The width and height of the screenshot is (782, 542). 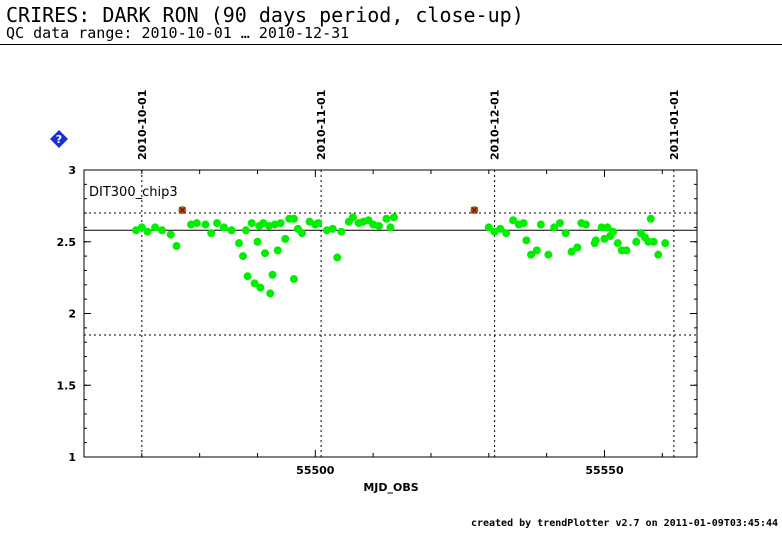 I want to click on help-icon: ?, so click(x=59, y=139).